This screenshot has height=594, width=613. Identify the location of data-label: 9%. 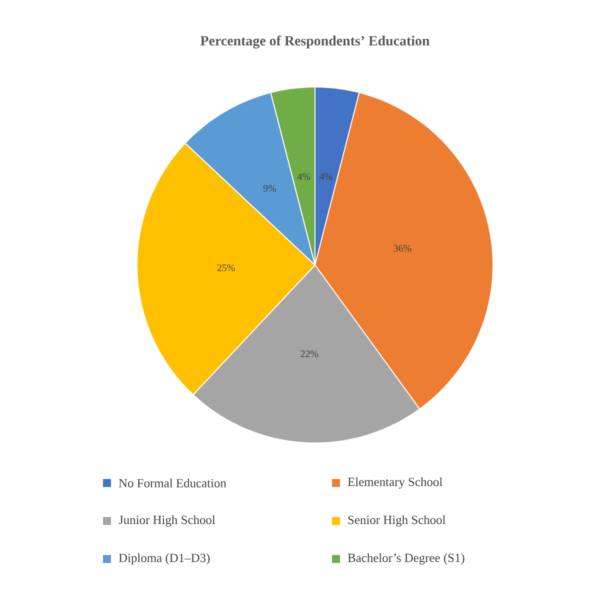
(269, 188).